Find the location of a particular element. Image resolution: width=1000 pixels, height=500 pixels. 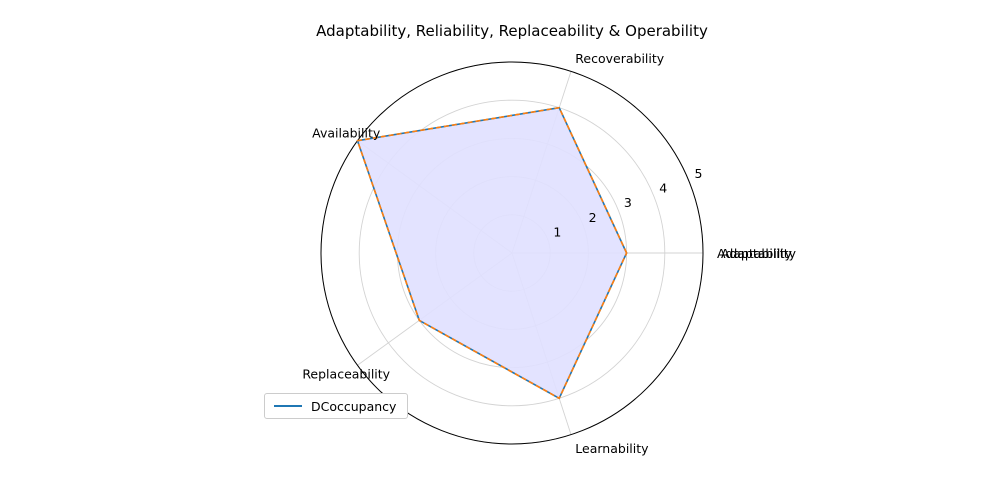

legend-swatch is located at coordinates (288, 406).